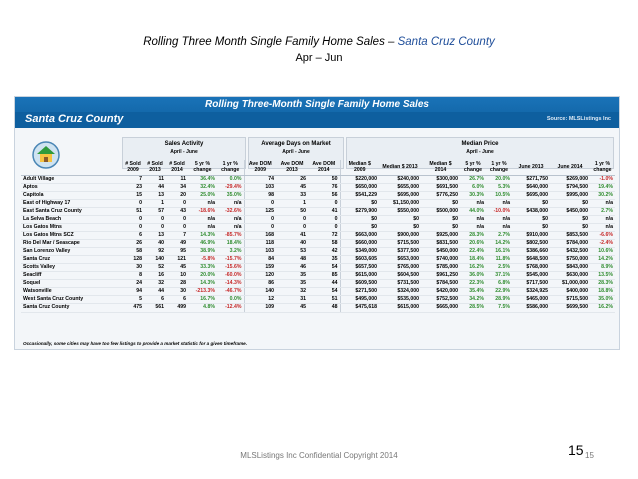  I want to click on table-cell: 2.5%, so click(499, 267).